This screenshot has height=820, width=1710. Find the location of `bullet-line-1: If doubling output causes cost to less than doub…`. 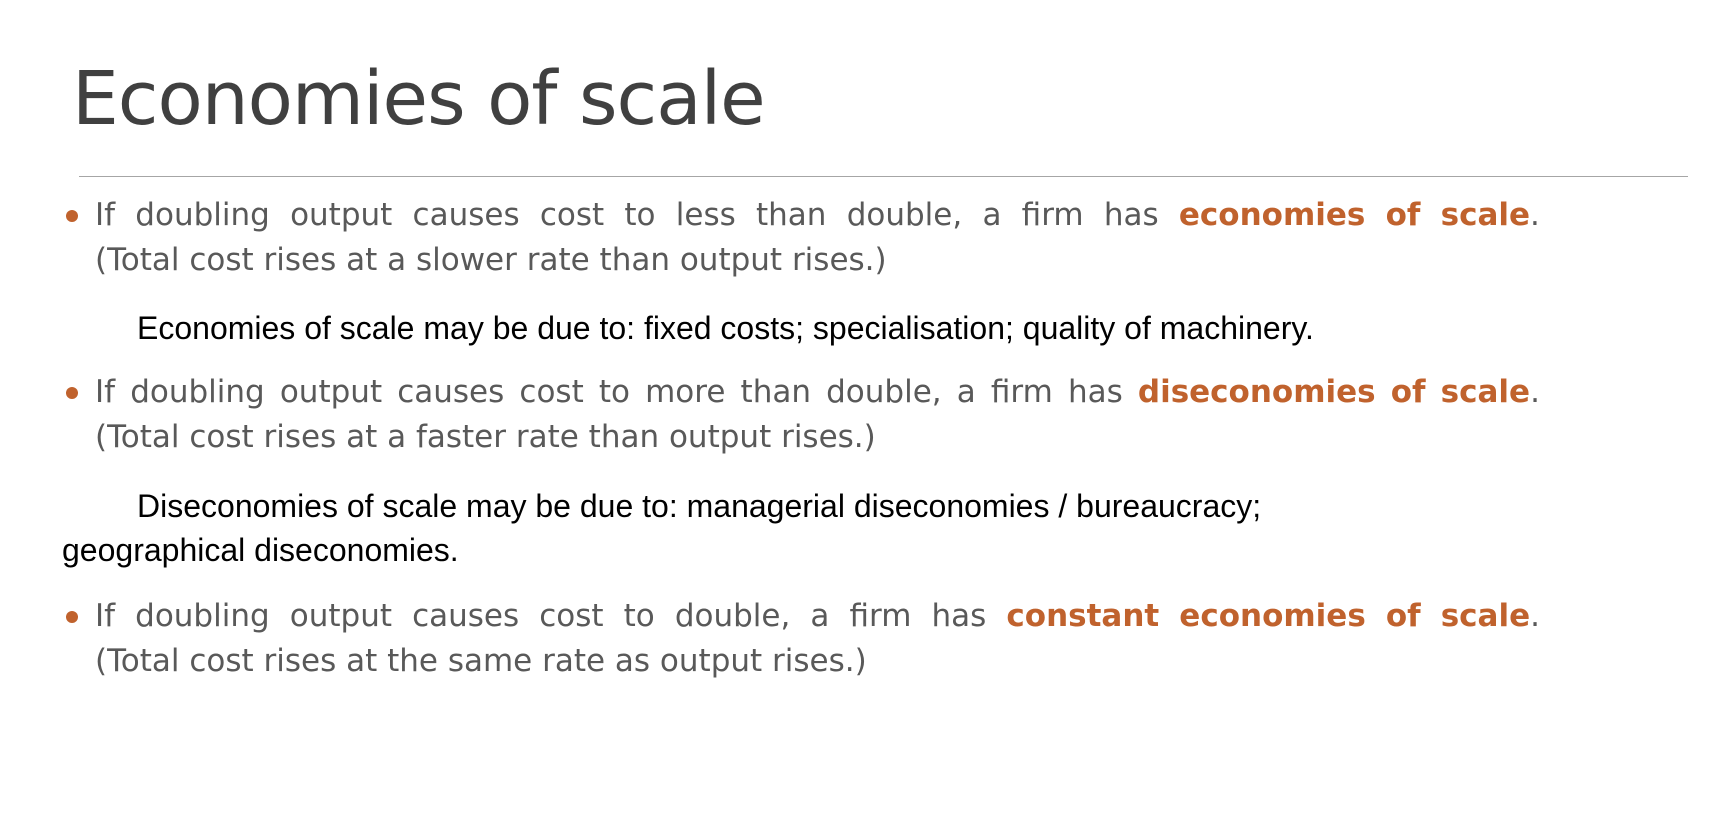

bullet-line-1: If doubling output causes cost to less than doub… is located at coordinates (817, 215).